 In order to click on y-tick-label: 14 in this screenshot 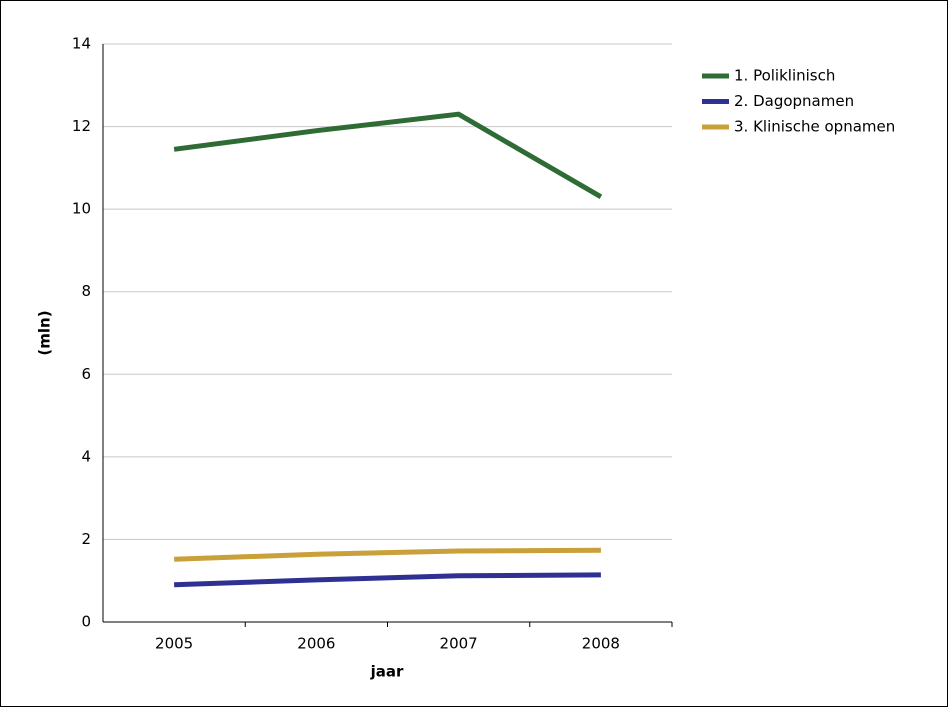, I will do `click(81, 44)`.